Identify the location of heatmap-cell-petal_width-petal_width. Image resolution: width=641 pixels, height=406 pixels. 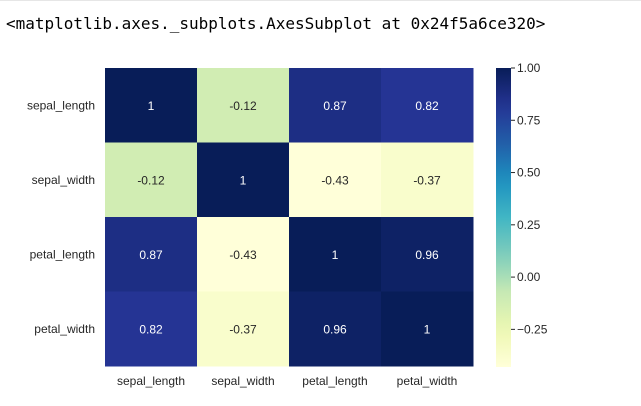
(427, 329).